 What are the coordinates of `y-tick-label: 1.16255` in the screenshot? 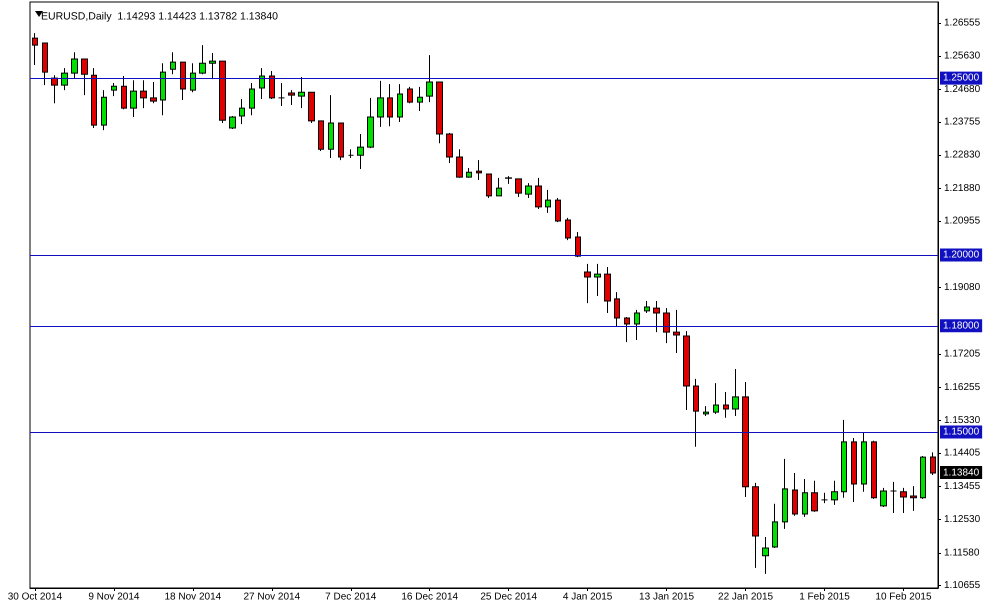 It's located at (962, 388).